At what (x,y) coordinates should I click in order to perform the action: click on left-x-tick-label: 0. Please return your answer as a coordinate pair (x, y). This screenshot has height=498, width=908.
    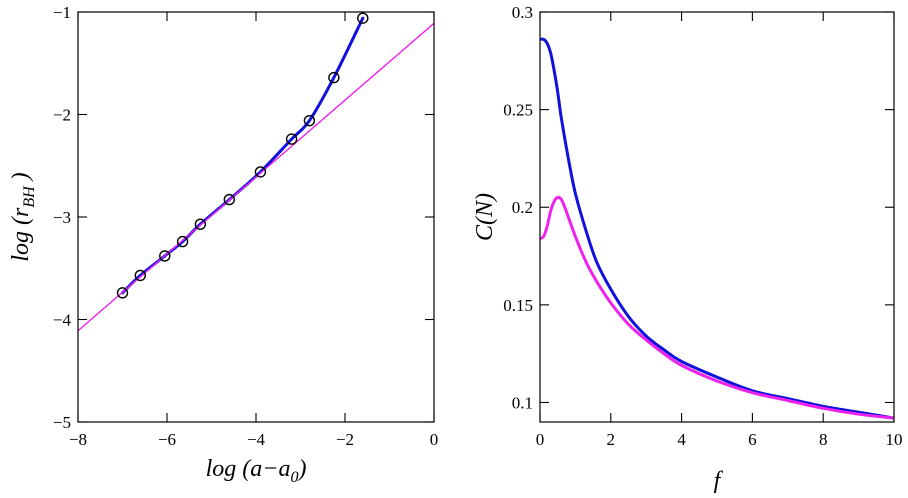
    Looking at the image, I should click on (434, 439).